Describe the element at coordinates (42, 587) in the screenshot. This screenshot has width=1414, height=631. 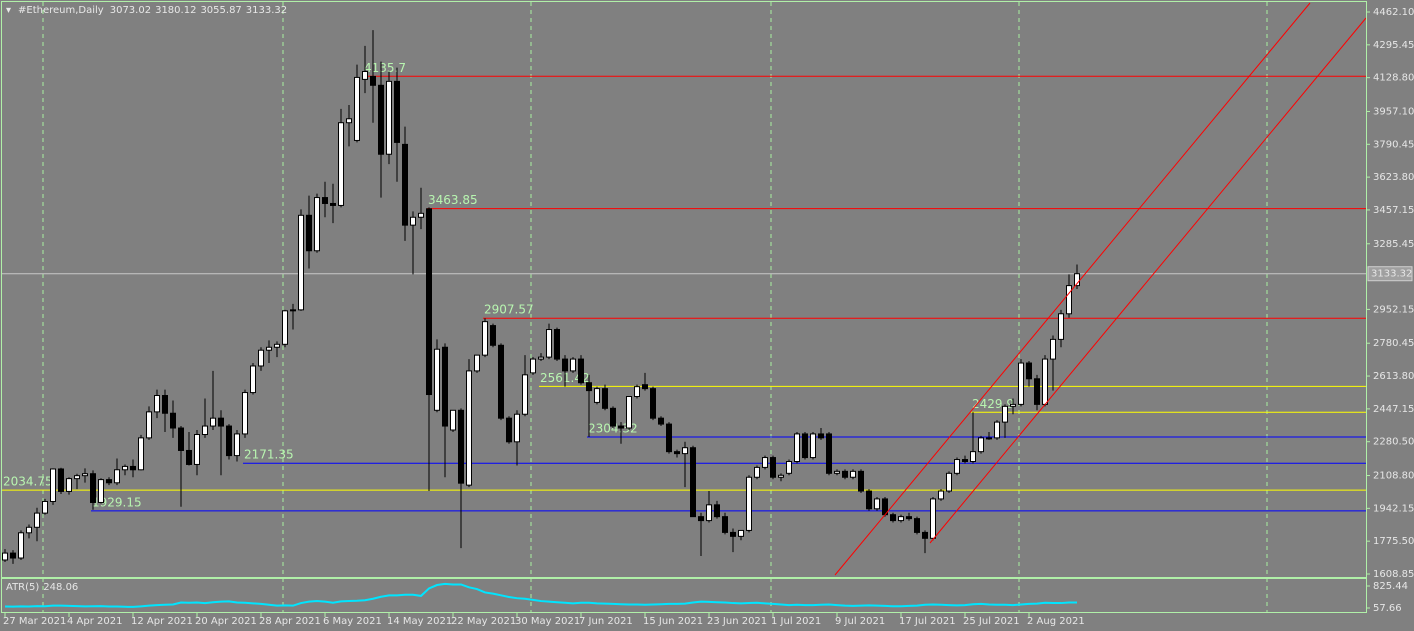
I see `atr-label: ATR(5) 248.06` at that location.